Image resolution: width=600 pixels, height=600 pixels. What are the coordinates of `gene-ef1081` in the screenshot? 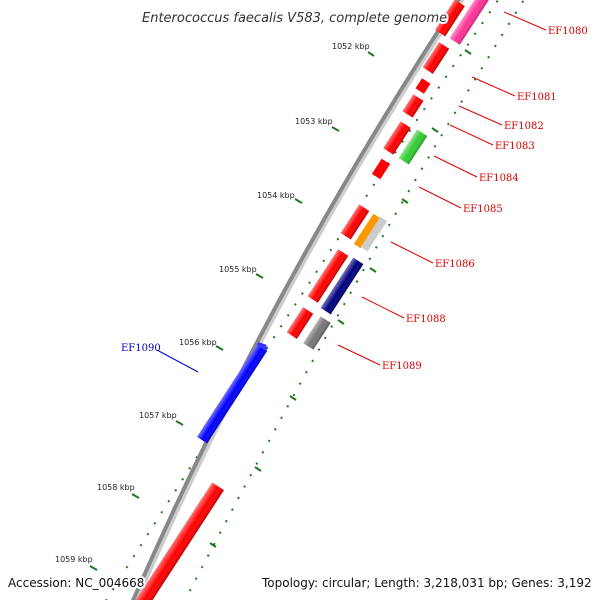 It's located at (436, 58).